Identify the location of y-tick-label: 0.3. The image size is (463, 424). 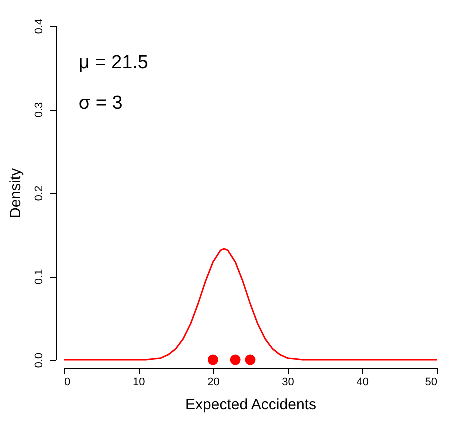
(40, 110).